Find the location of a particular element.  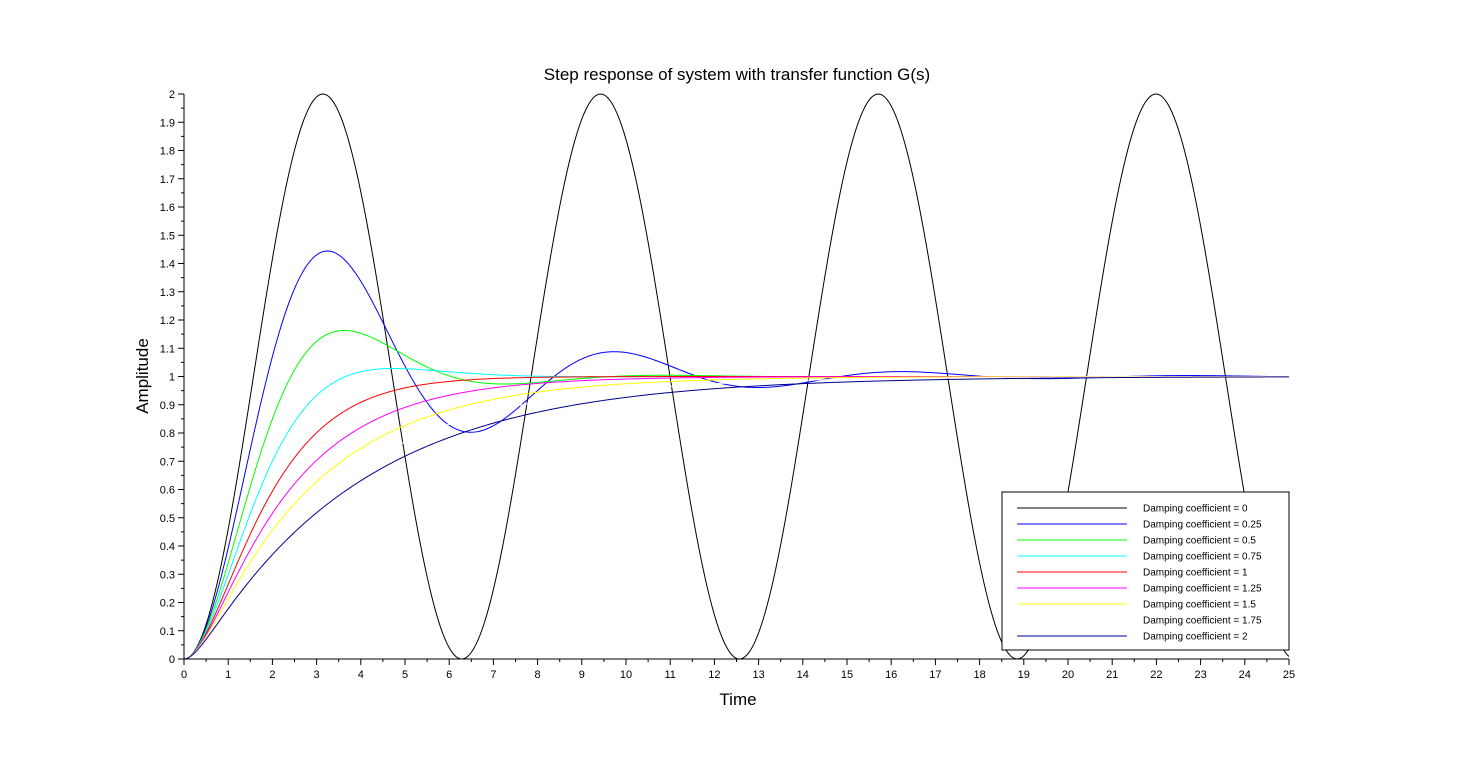

legend-box is located at coordinates (1145, 571).